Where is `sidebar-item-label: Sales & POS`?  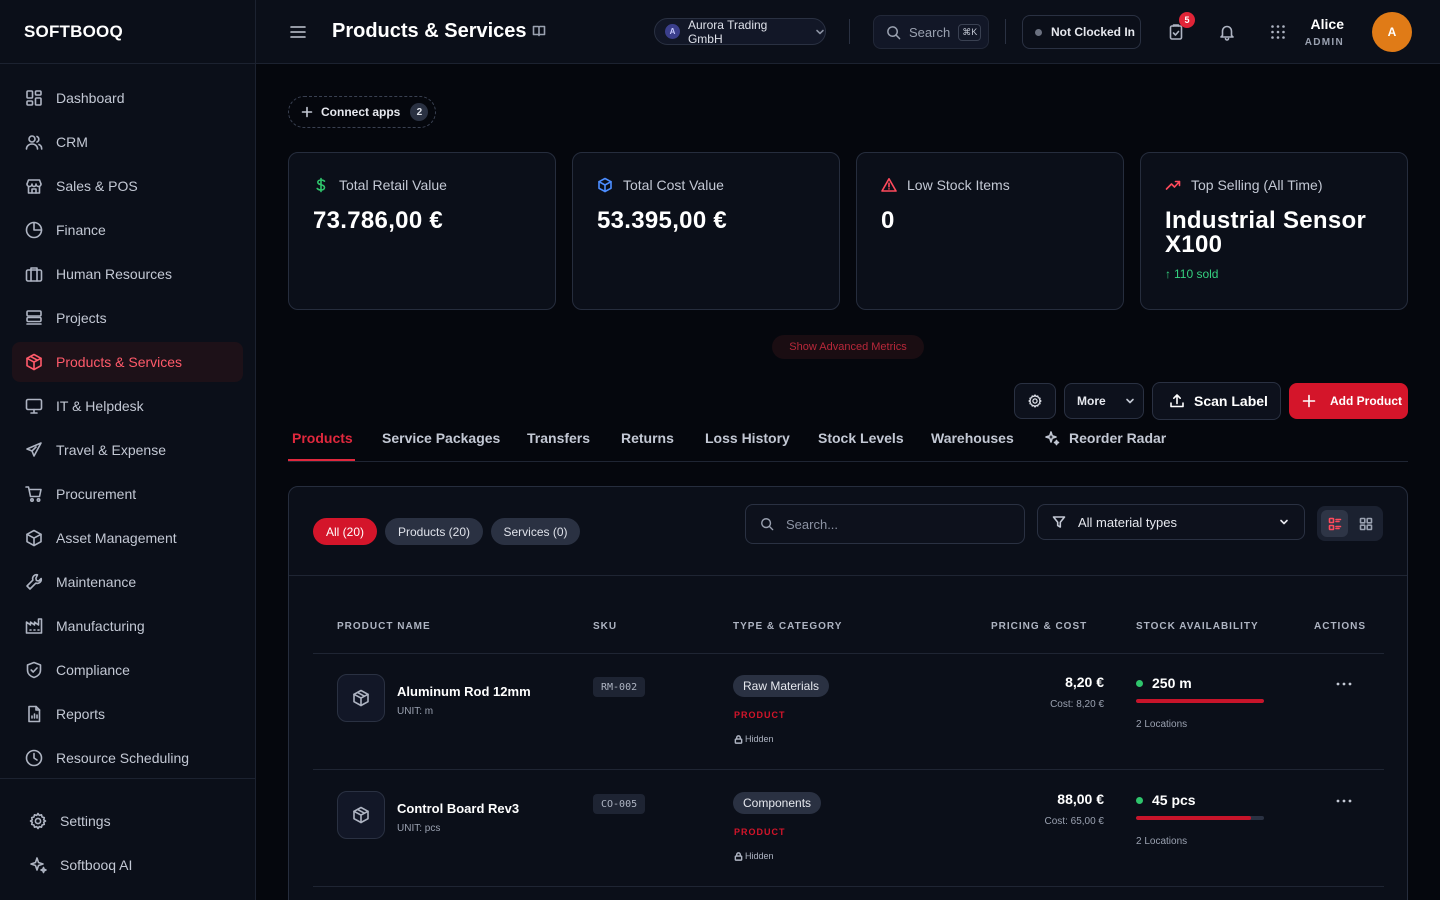
sidebar-item-label: Sales & POS is located at coordinates (97, 186).